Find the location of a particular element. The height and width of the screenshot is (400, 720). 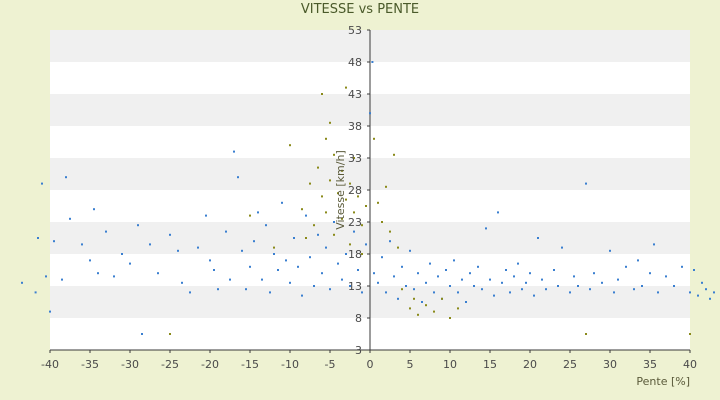

x-tick-label: 30 is located at coordinates (610, 364).